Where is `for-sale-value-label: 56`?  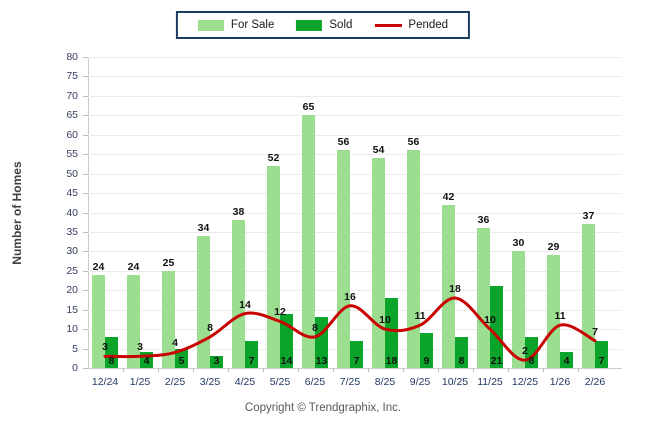
for-sale-value-label: 56 is located at coordinates (343, 142).